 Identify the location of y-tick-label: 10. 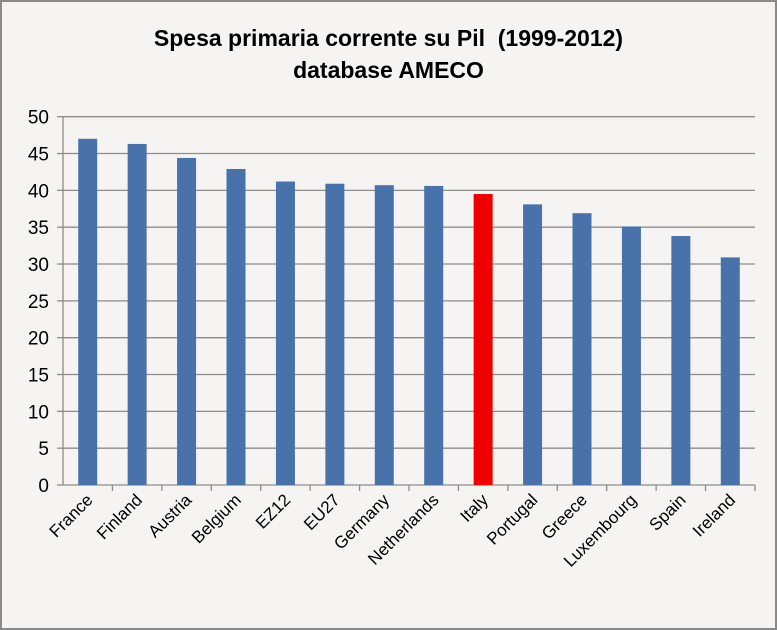
(38, 412).